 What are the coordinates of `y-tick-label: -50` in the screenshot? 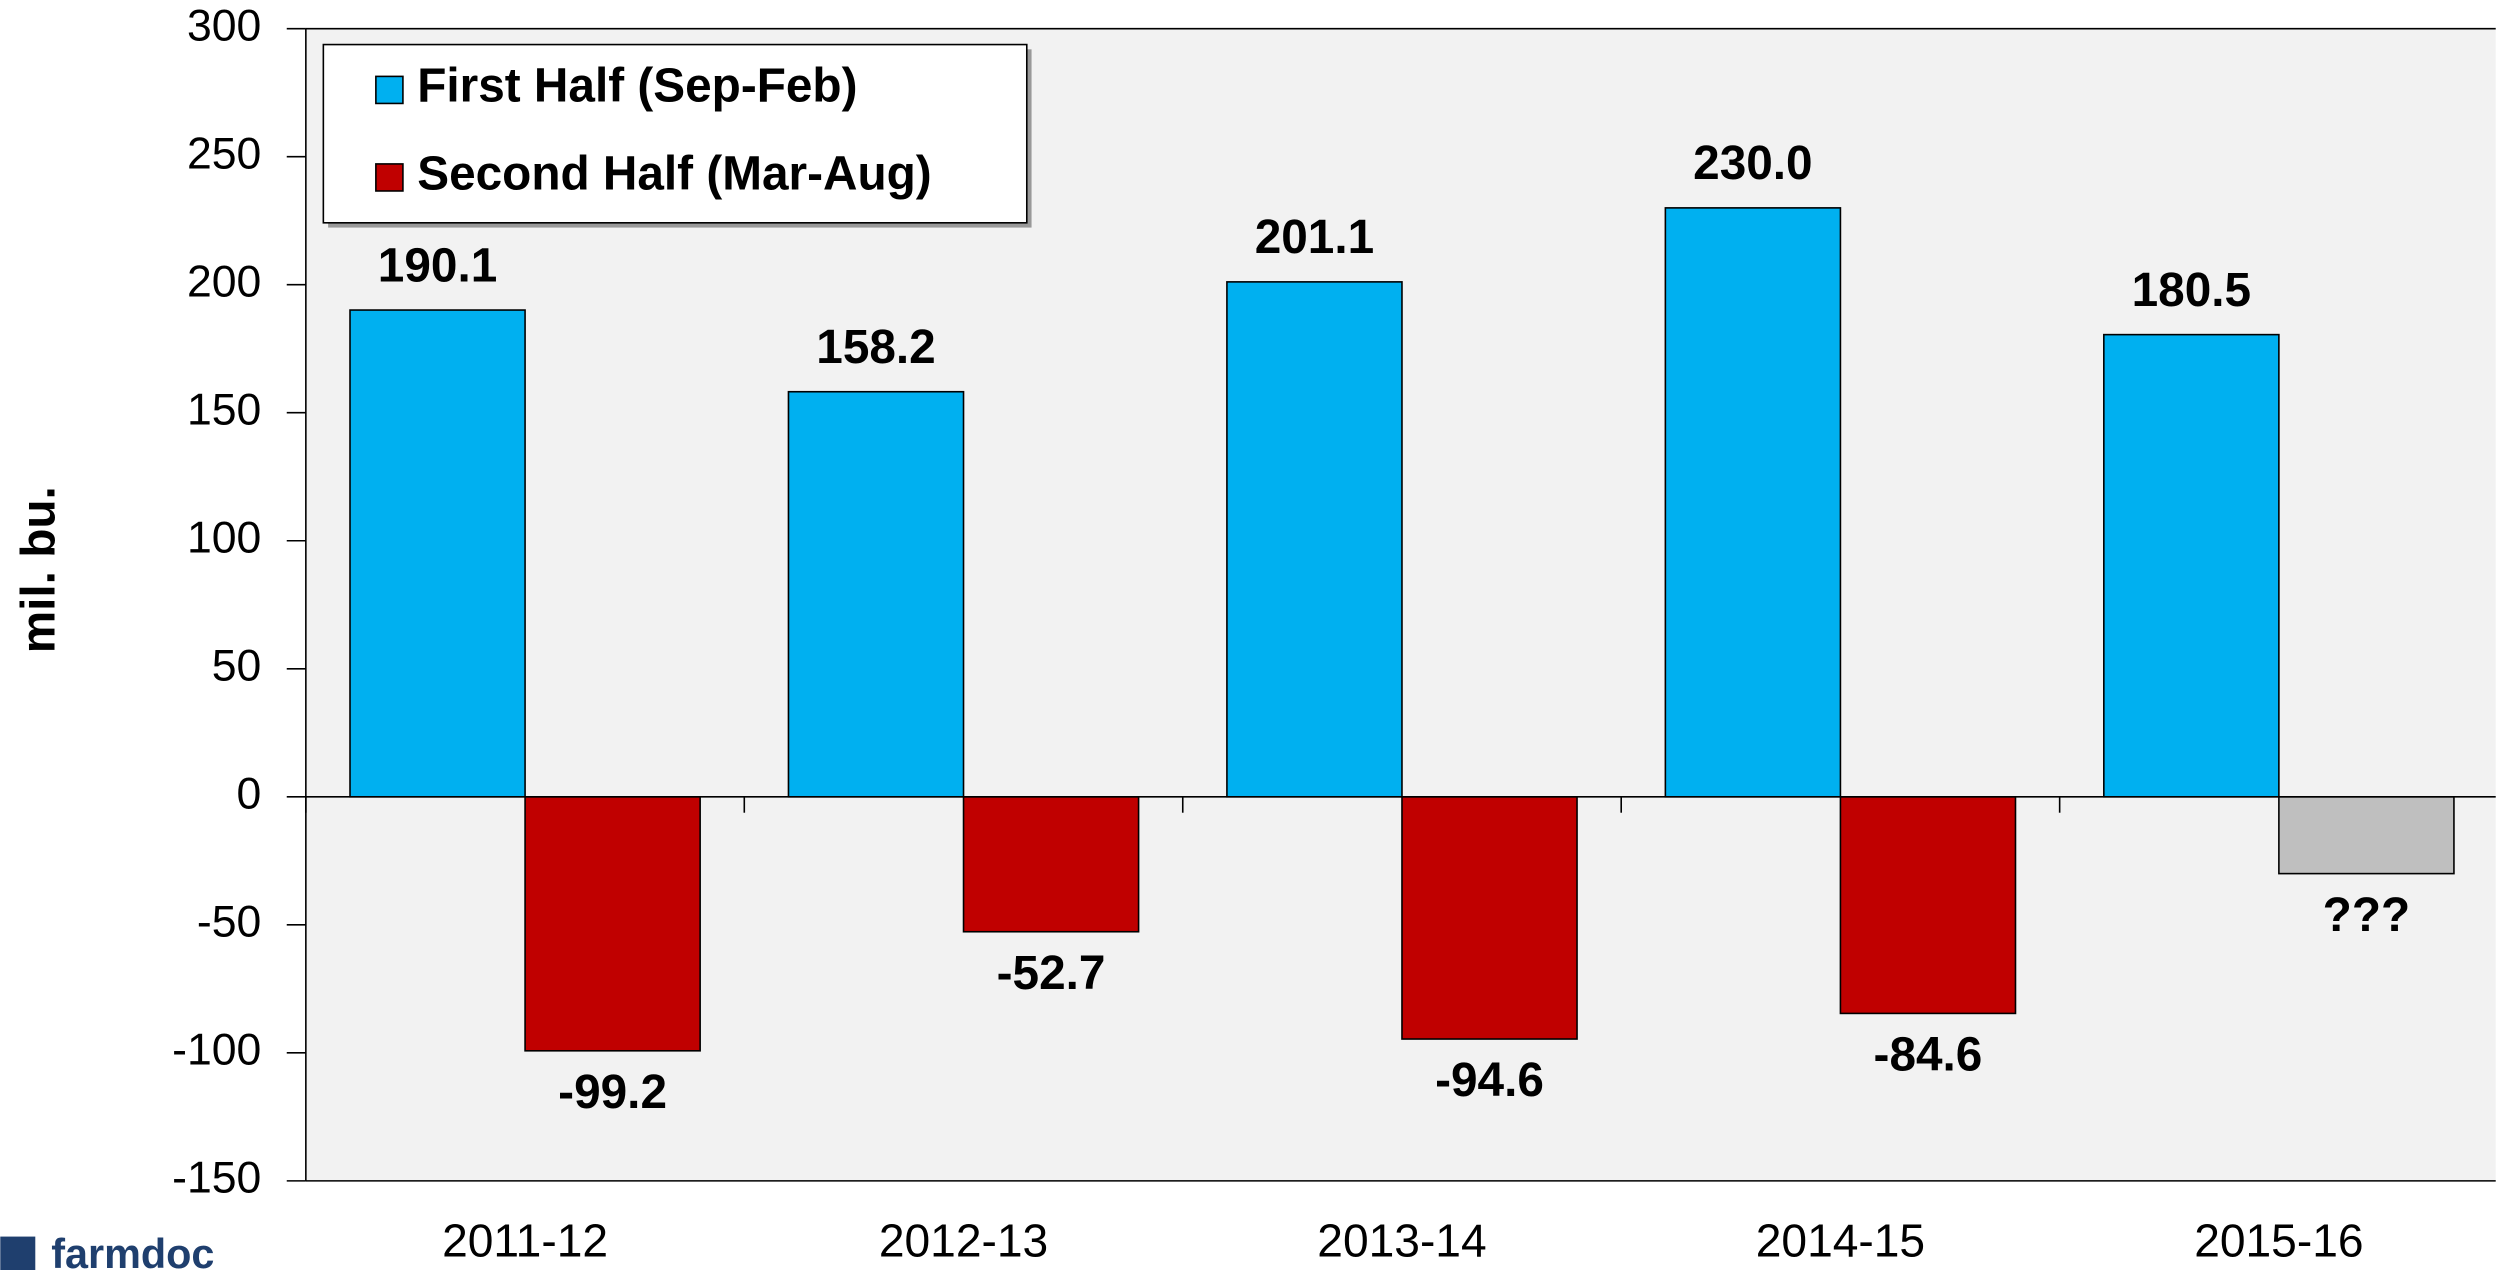 It's located at (229, 922).